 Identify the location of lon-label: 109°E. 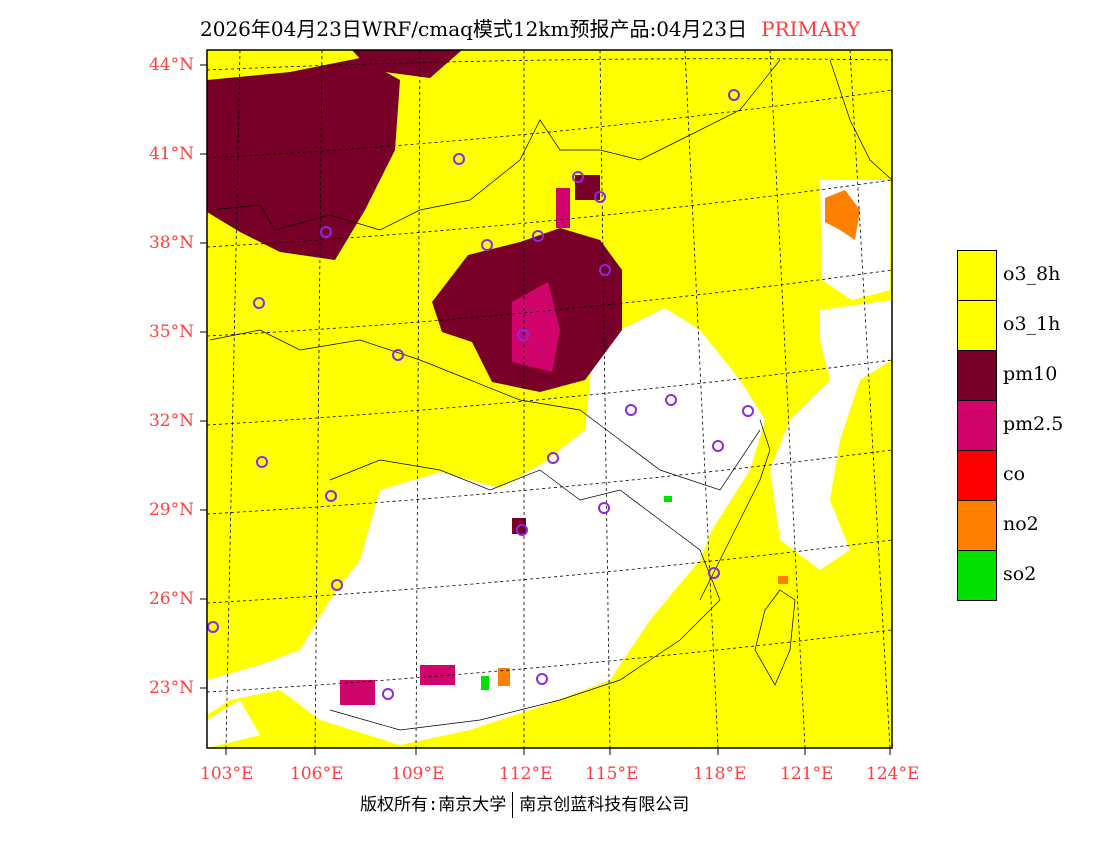
(418, 774).